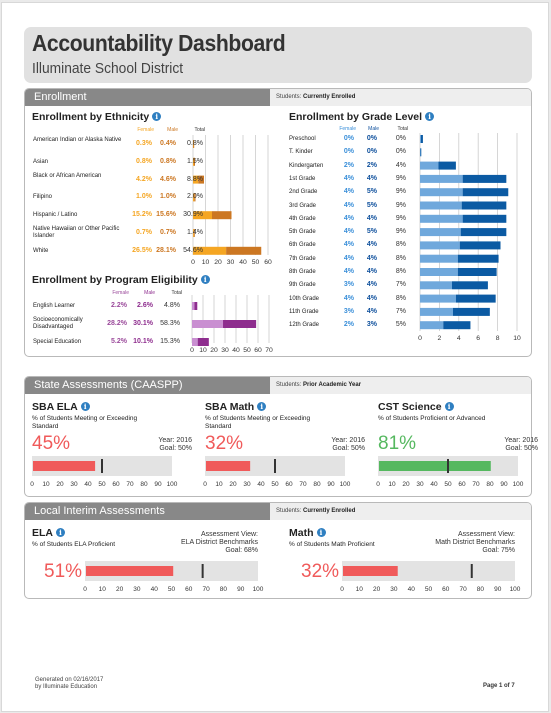 This screenshot has width=551, height=713. What do you see at coordinates (66, 687) in the screenshot?
I see `generated-by: by Illuminate Education` at bounding box center [66, 687].